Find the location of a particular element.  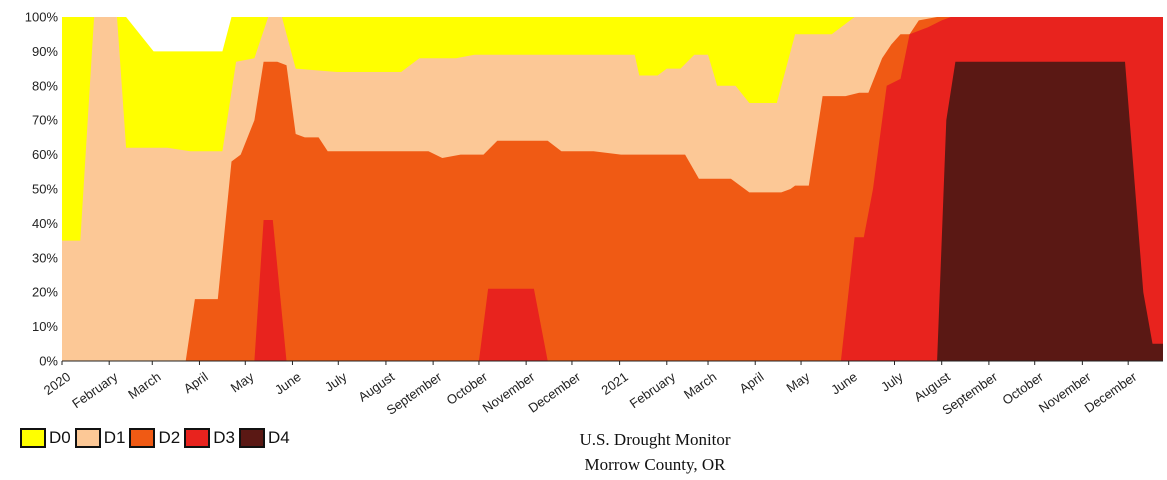

legend-label-d1: D1 is located at coordinates (114, 437).